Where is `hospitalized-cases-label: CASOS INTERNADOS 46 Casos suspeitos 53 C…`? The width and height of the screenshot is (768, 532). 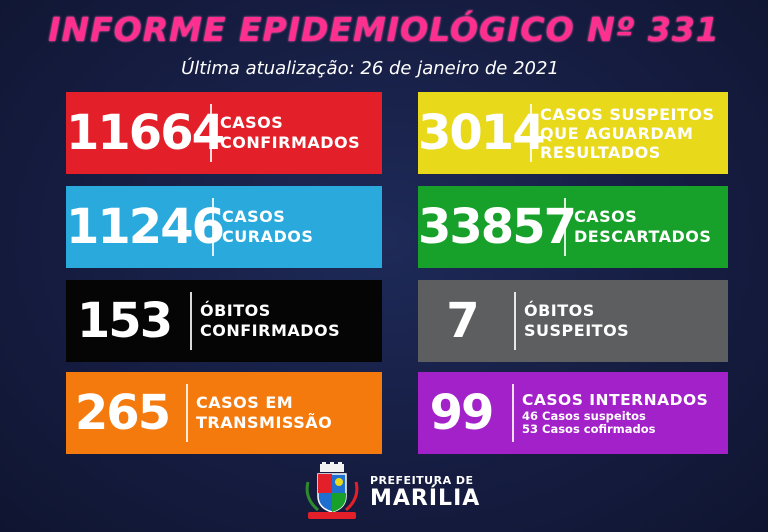
hospitalized-cases-label: CASOS INTERNADOS 46 Casos suspeitos 53 C… is located at coordinates (615, 413).